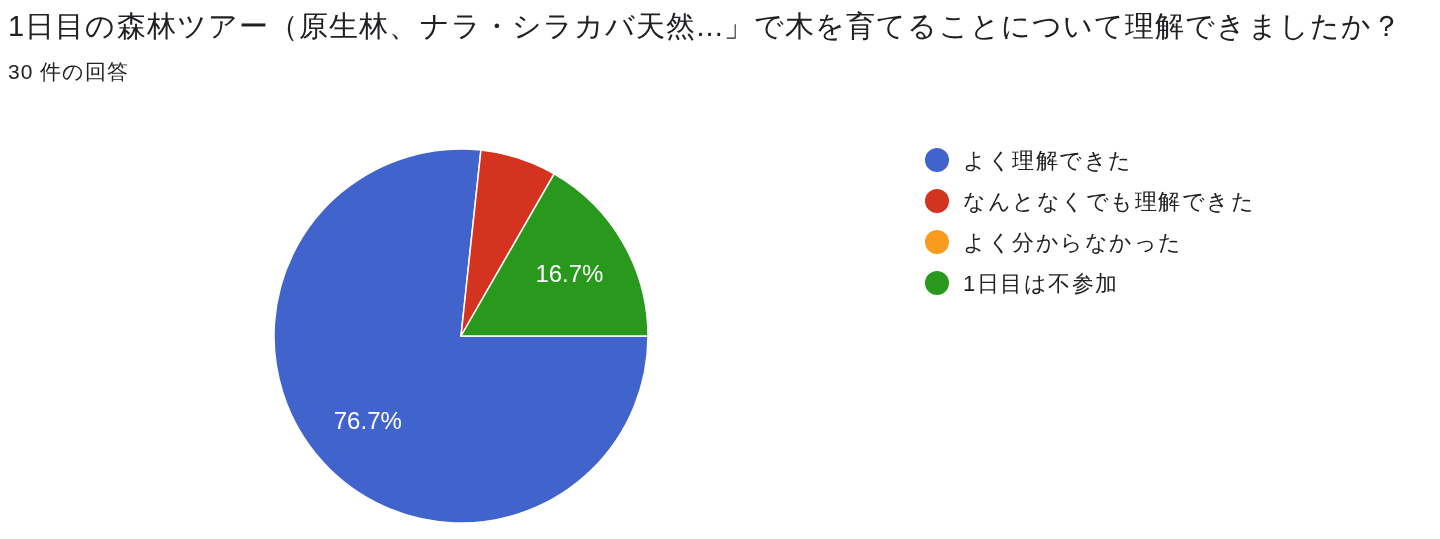  I want to click on subtitle: 30 件の回答, so click(69, 71).